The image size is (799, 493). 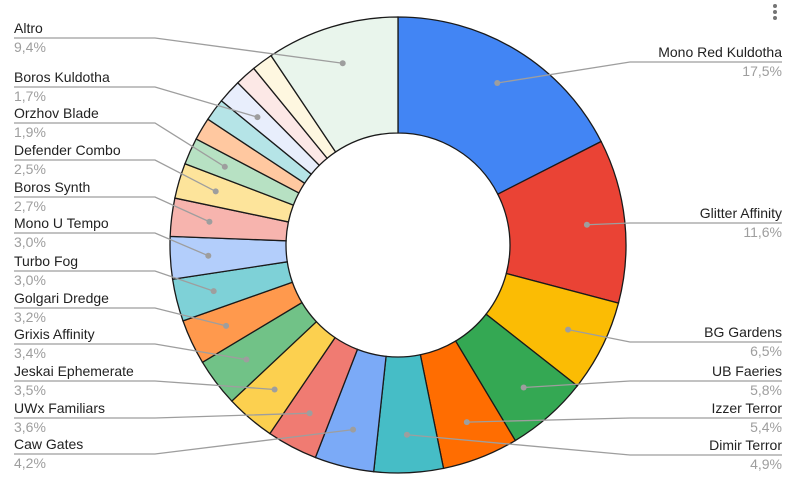 I want to click on value-caw-gates: 4,2%, so click(x=30, y=463).